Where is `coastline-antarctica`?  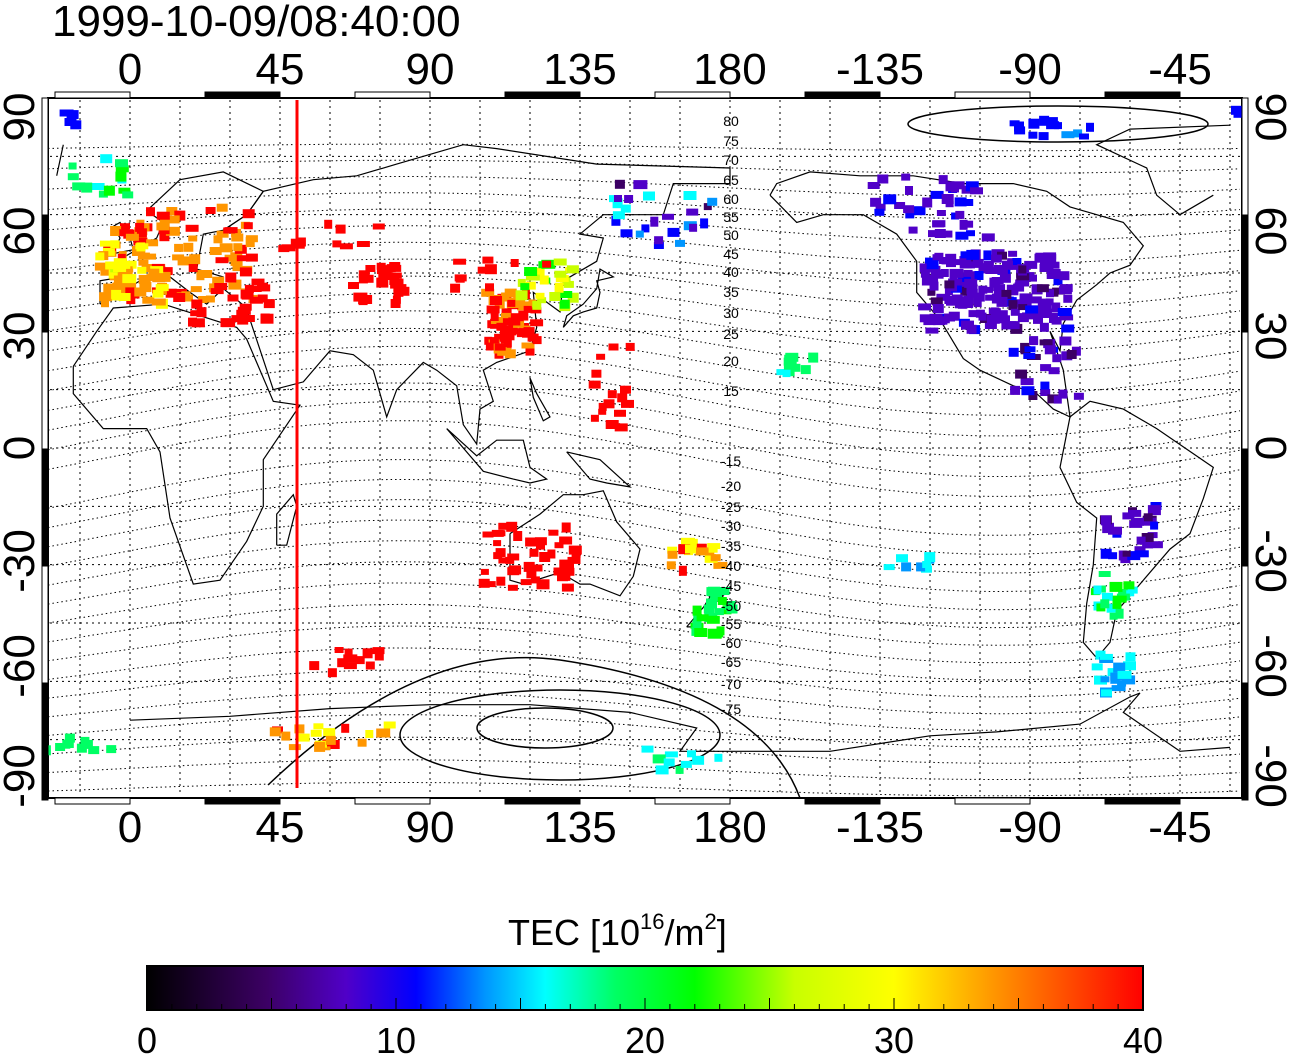
coastline-antarctica is located at coordinates (680, 722).